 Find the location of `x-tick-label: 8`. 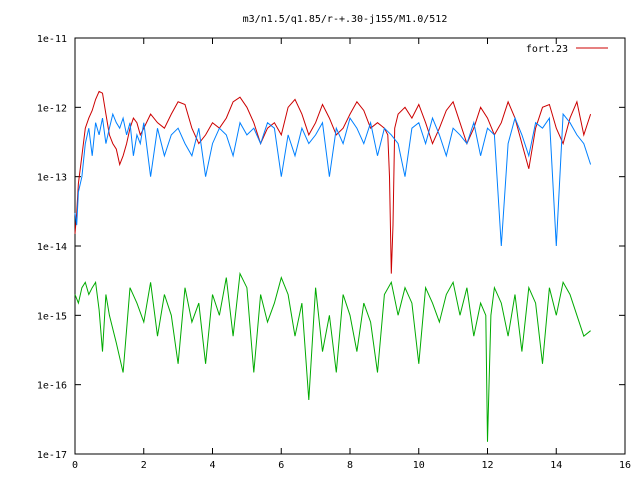

x-tick-label: 8 is located at coordinates (350, 465).